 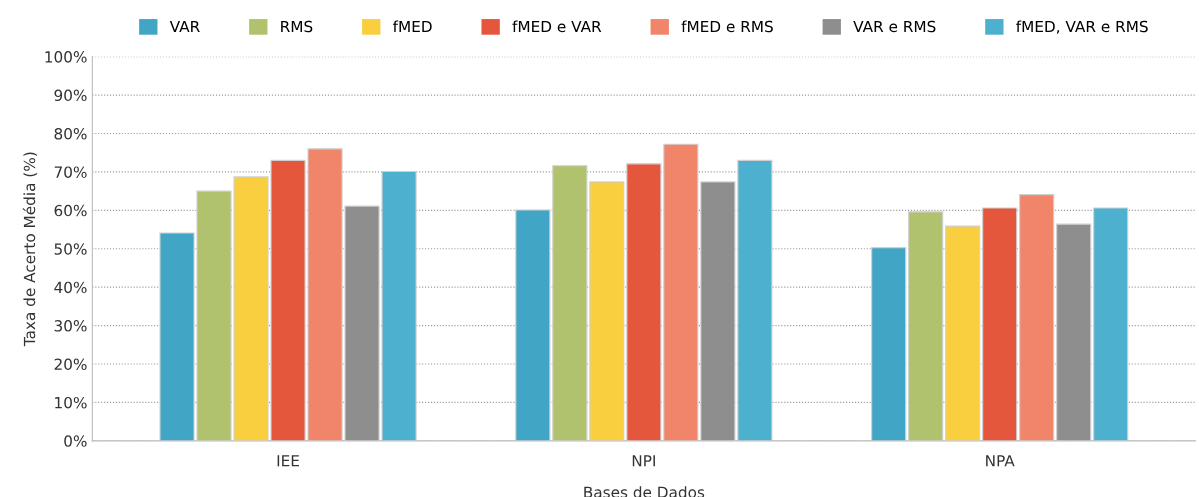 What do you see at coordinates (557, 26) in the screenshot?
I see `legend-label: fMED e VAR` at bounding box center [557, 26].